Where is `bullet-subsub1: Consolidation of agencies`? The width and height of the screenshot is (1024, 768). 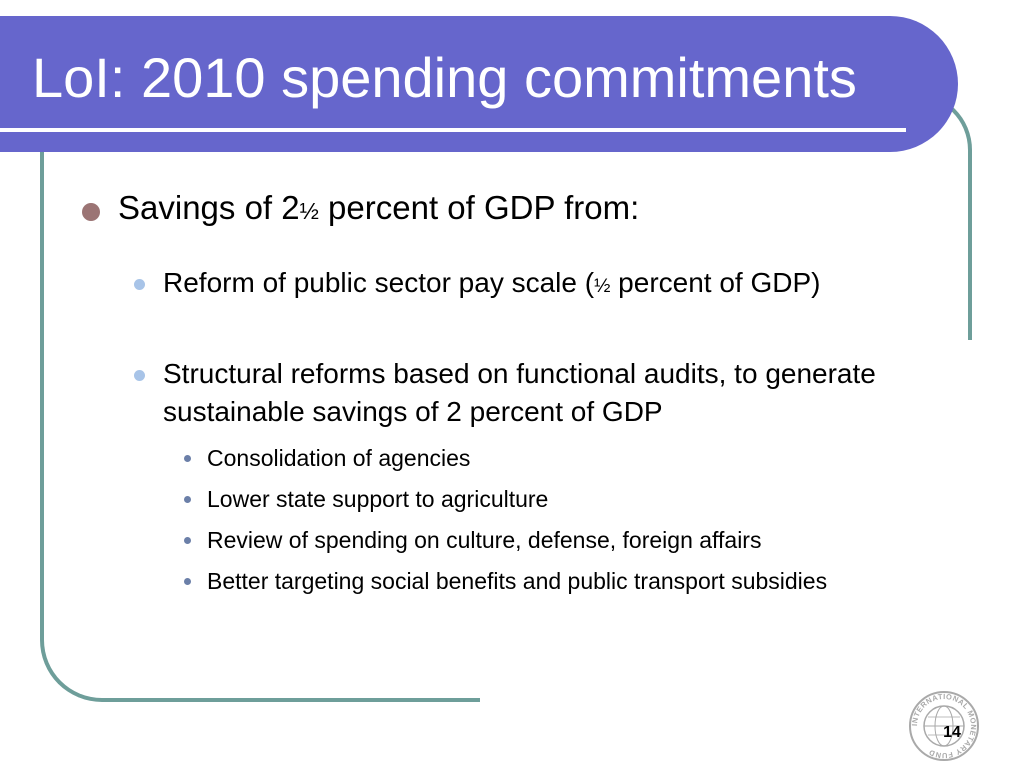 bullet-subsub1: Consolidation of agencies is located at coordinates (339, 458).